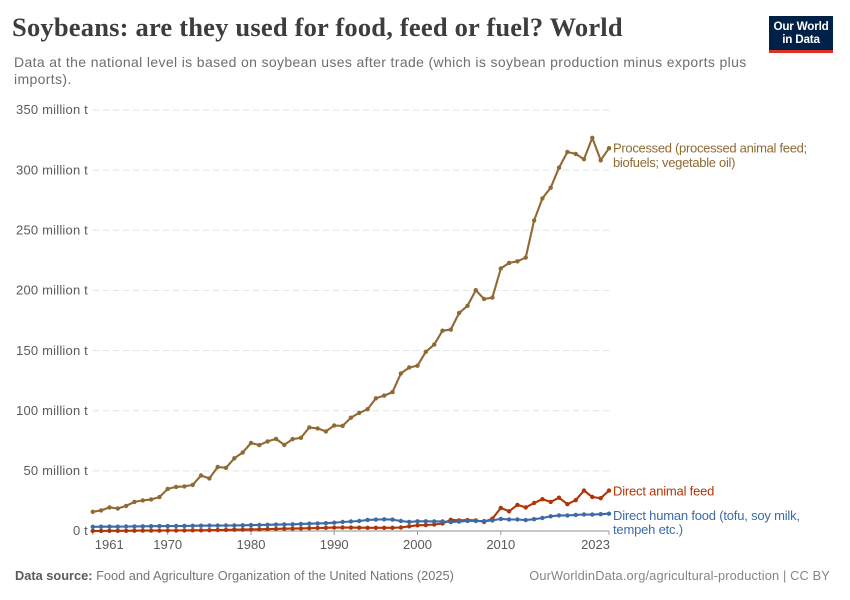 The width and height of the screenshot is (850, 600). I want to click on svg-text: 200 million t, so click(52, 290).